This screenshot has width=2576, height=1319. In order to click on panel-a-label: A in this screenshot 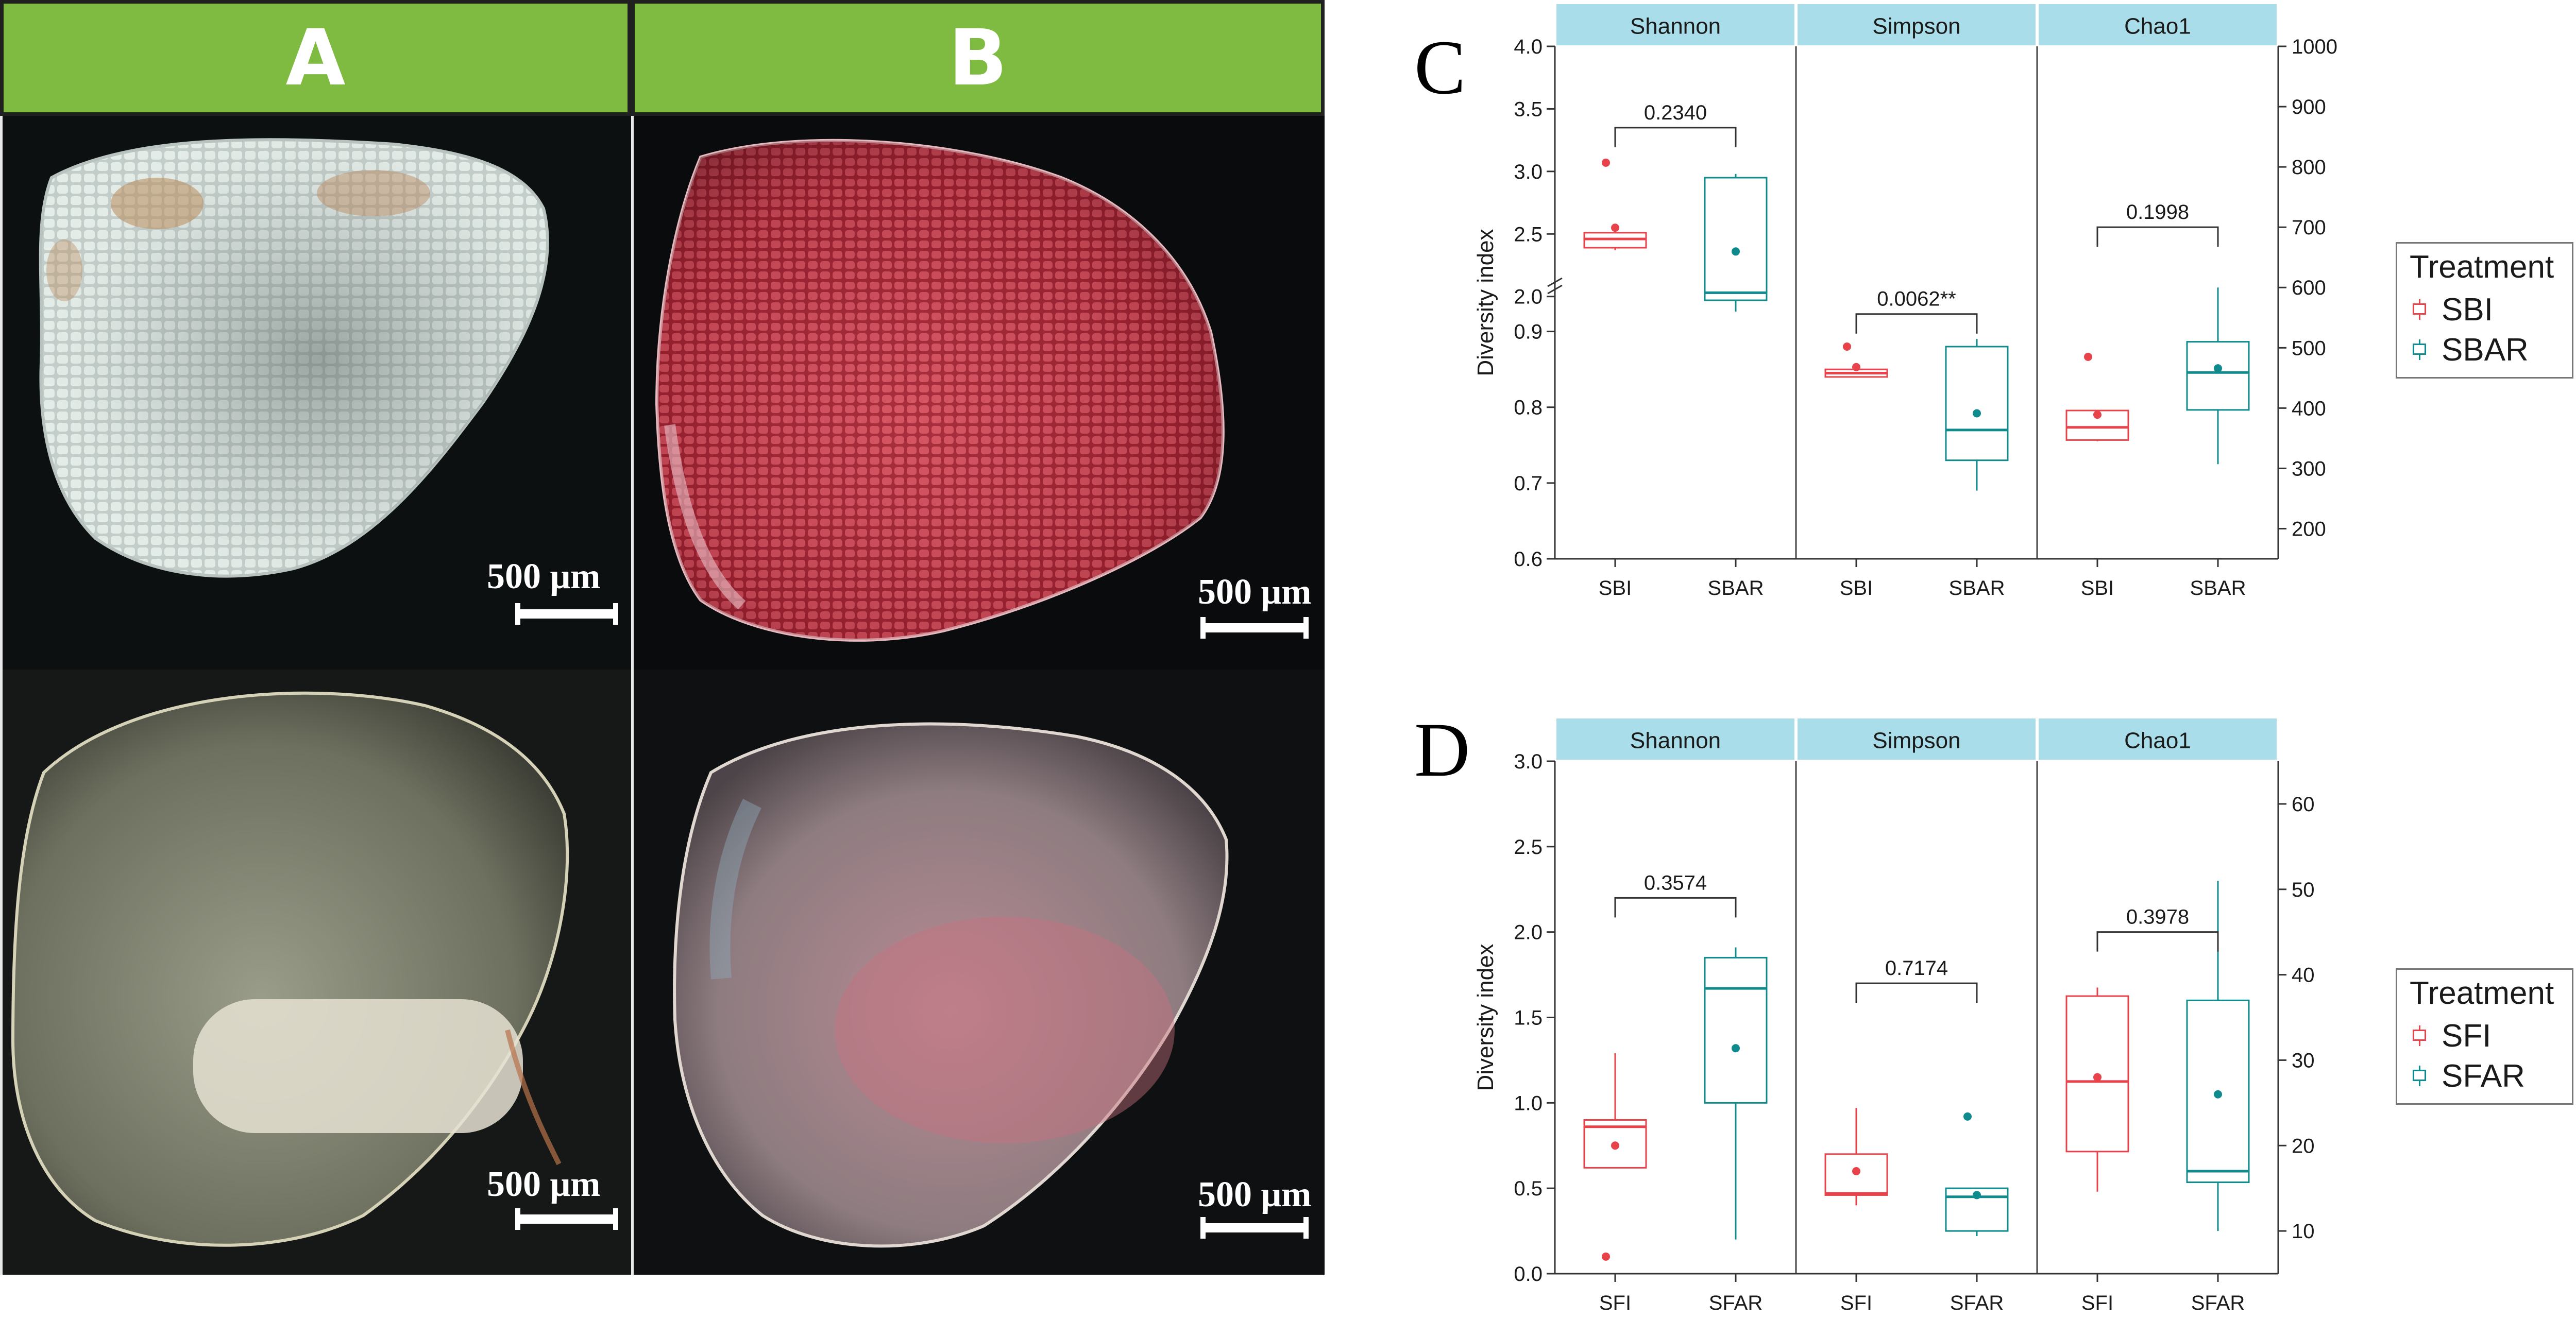, I will do `click(315, 58)`.